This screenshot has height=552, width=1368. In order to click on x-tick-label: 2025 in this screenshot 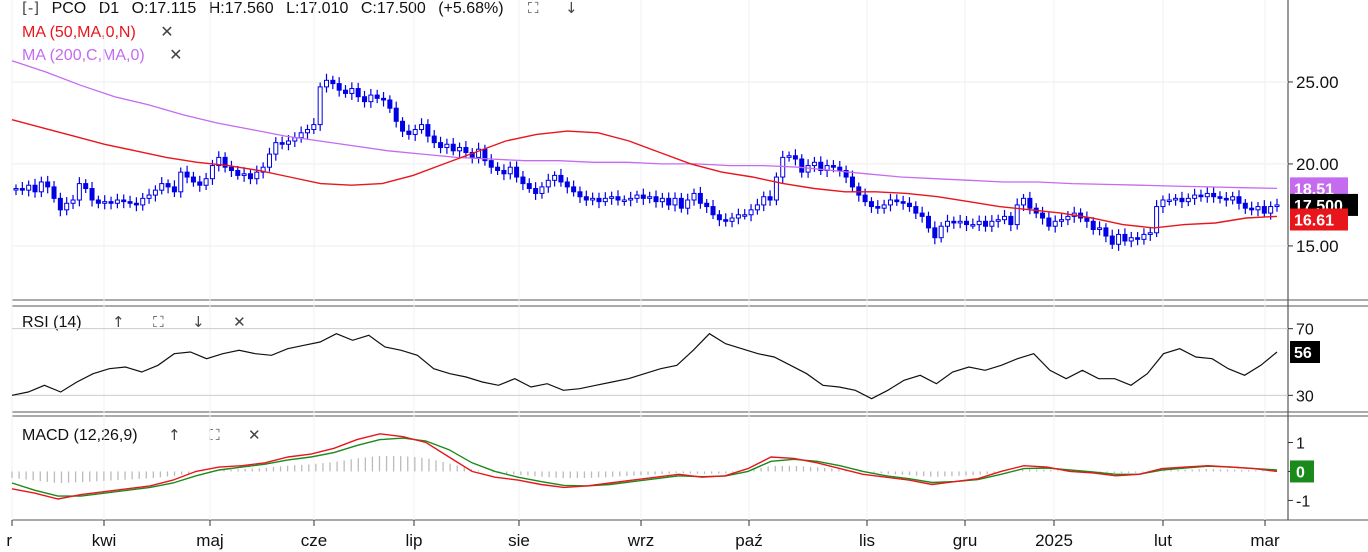, I will do `click(1054, 540)`.